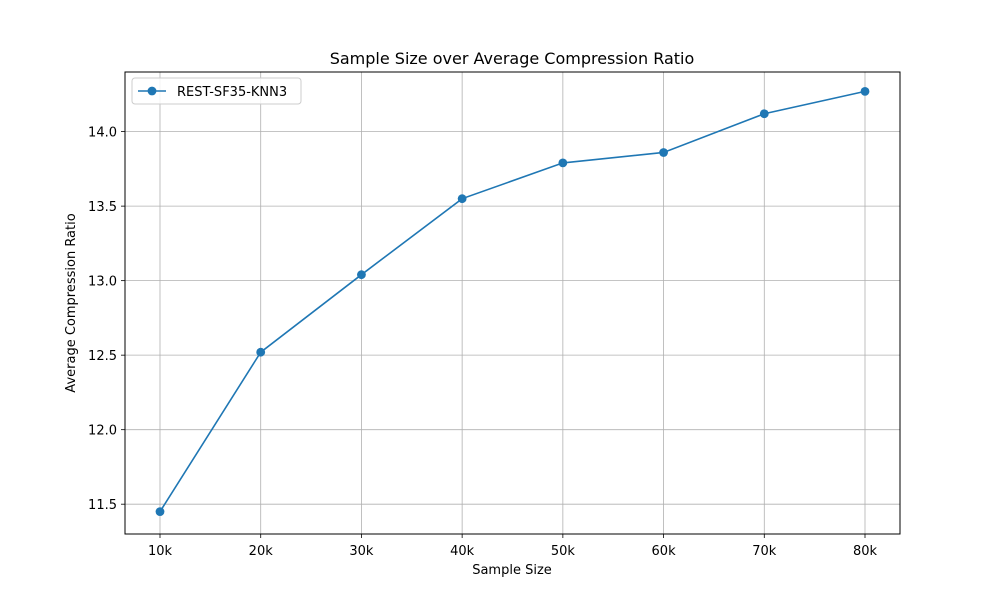 Image resolution: width=1000 pixels, height=600 pixels. Describe the element at coordinates (102, 431) in the screenshot. I see `y-tick-label: 12.0` at that location.